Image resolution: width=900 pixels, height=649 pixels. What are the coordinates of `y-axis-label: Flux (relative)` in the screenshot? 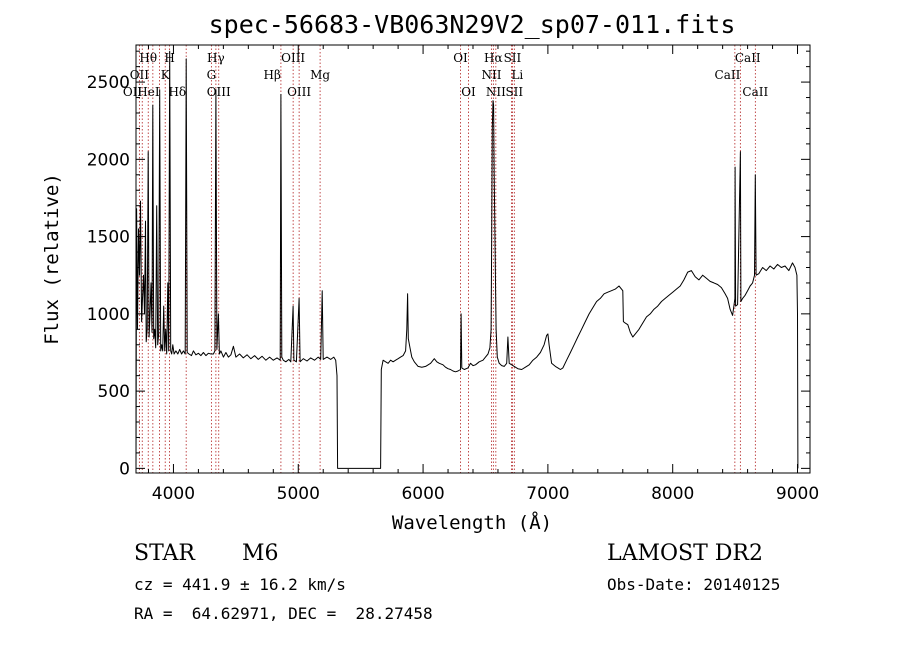 It's located at (52, 259).